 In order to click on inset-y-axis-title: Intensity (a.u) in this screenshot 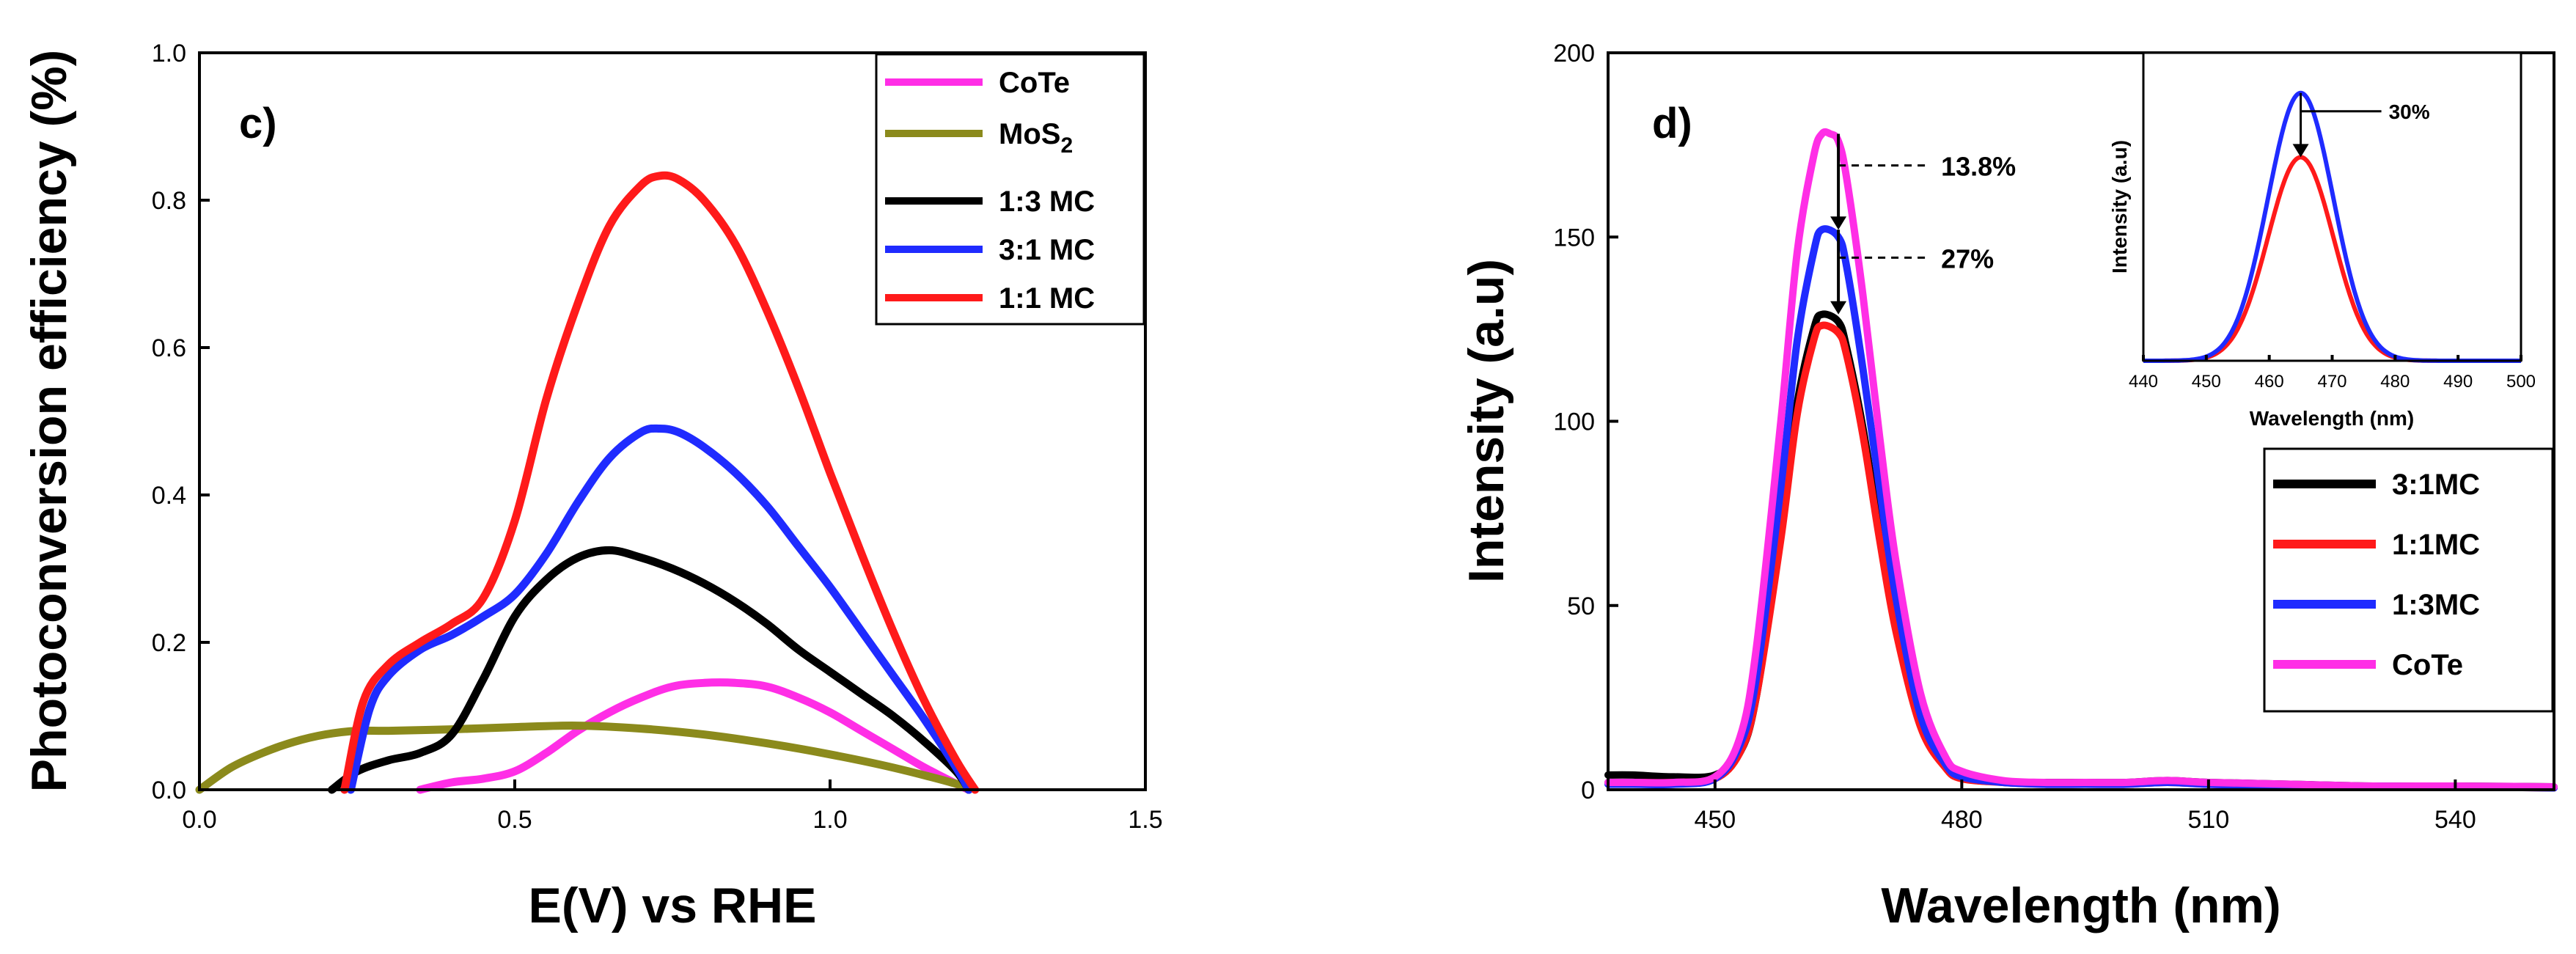, I will do `click(2120, 207)`.